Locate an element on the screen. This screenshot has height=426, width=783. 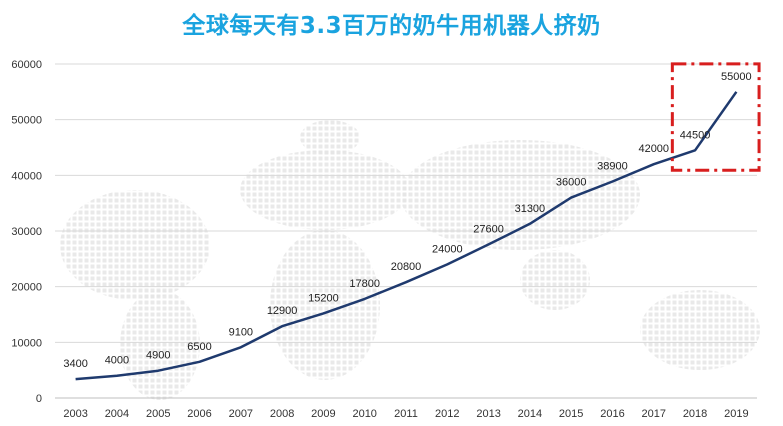
data-label: 20800 is located at coordinates (406, 267).